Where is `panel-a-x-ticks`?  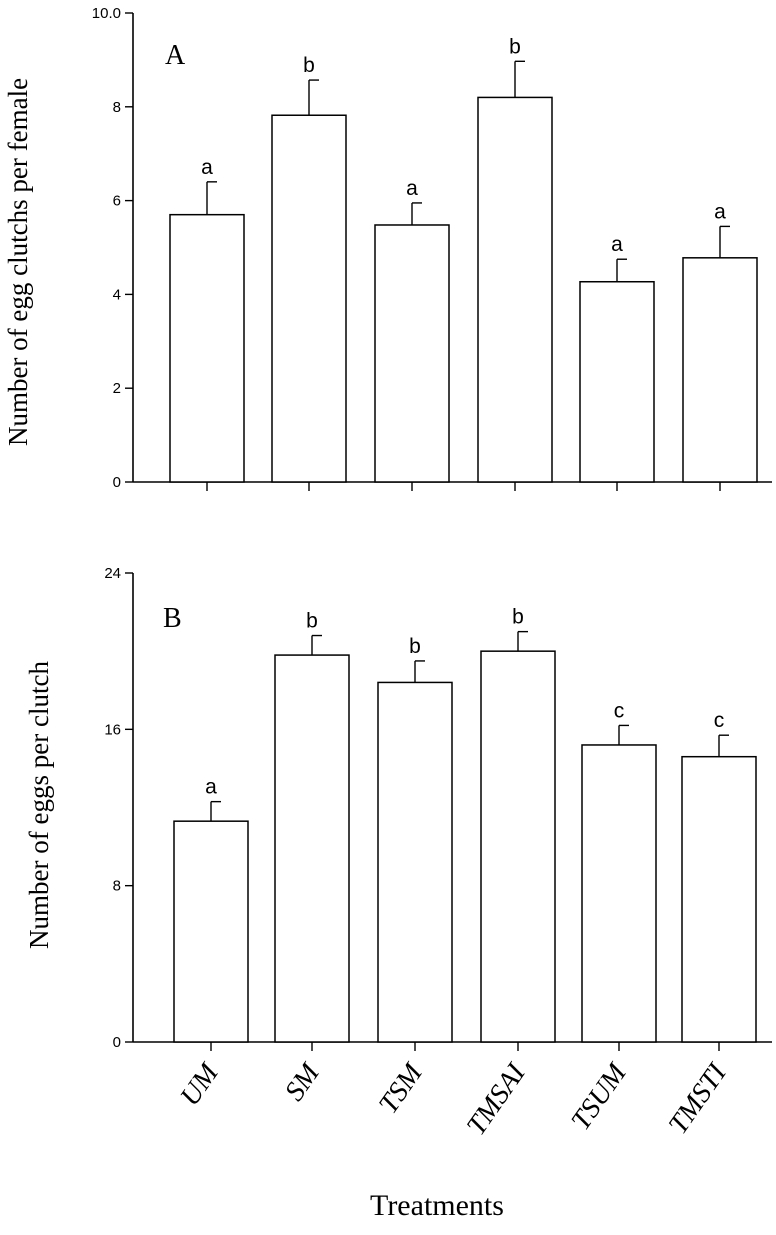 panel-a-x-ticks is located at coordinates (463, 486).